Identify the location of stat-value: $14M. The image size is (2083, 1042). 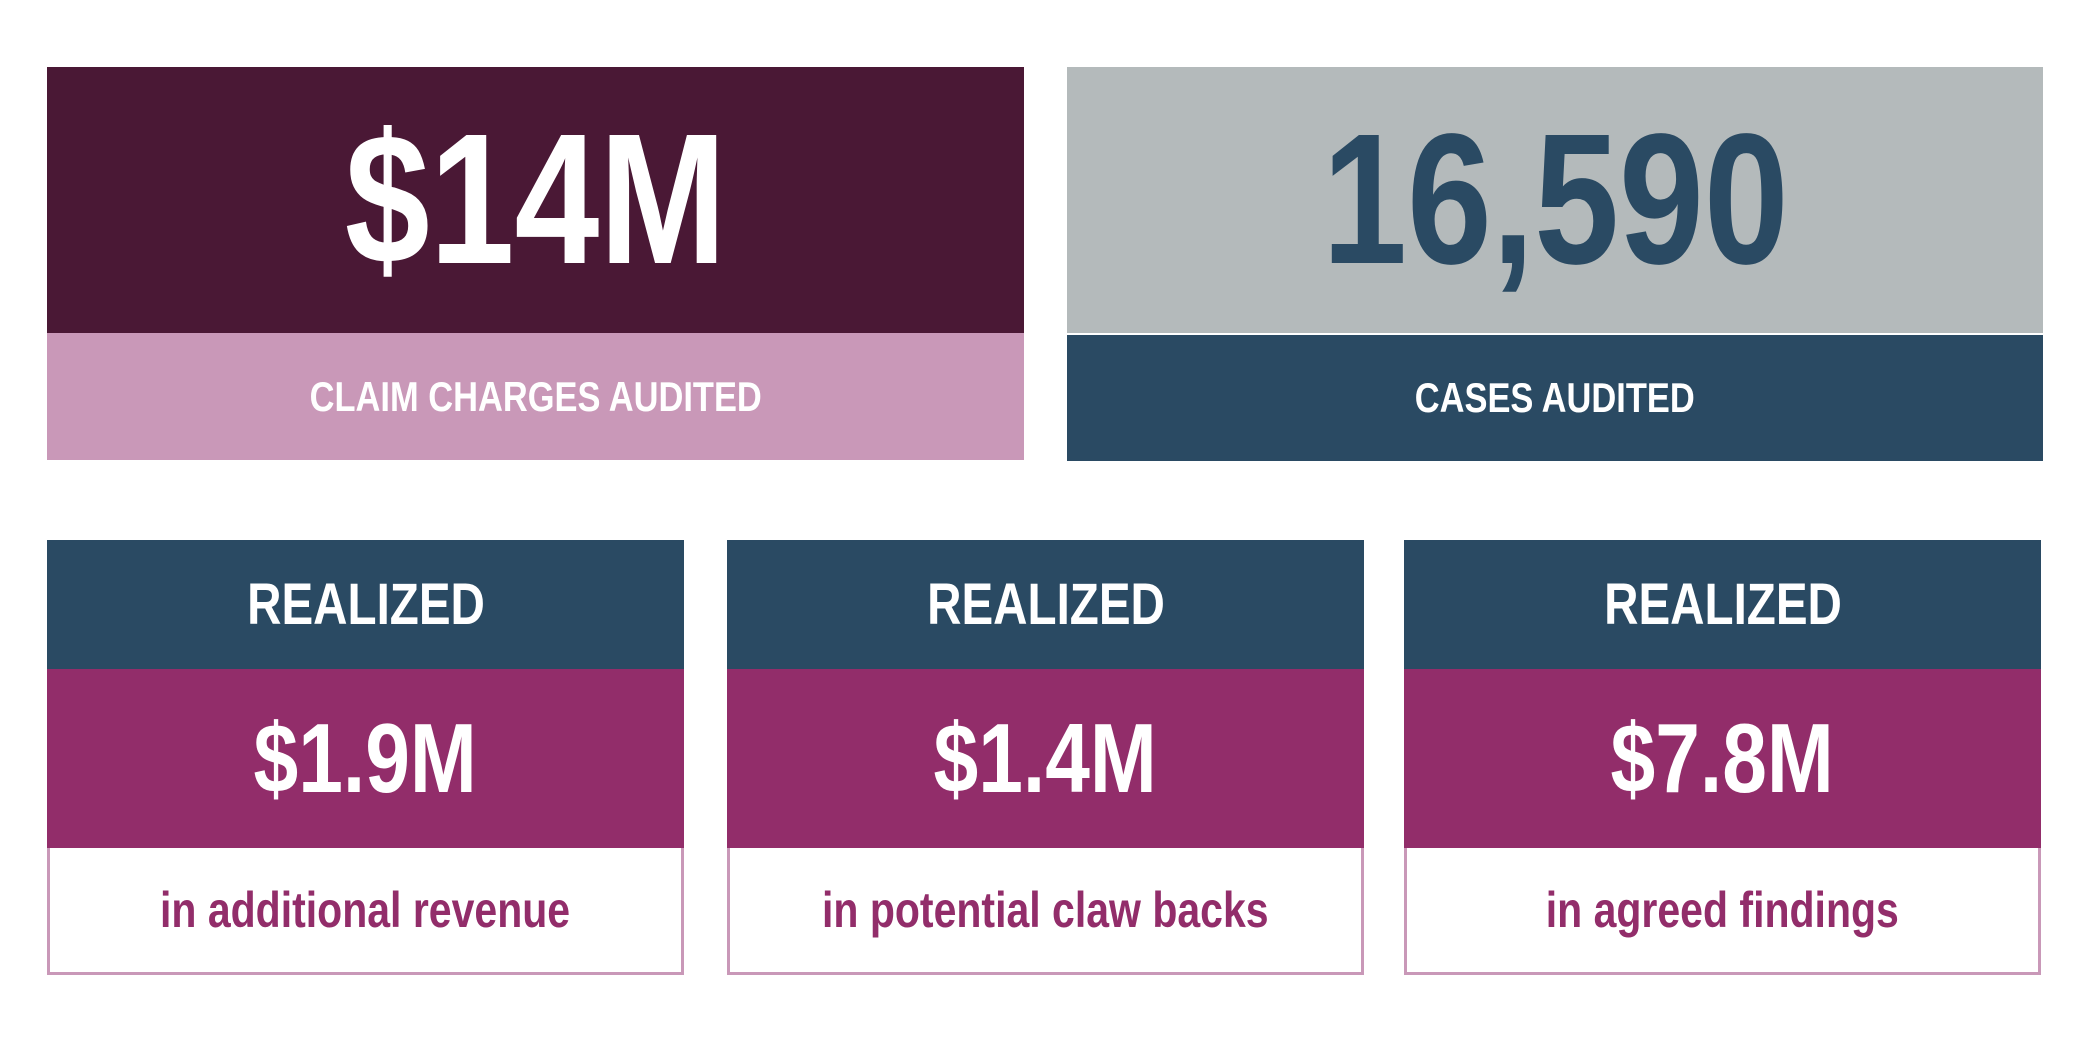
(535, 200).